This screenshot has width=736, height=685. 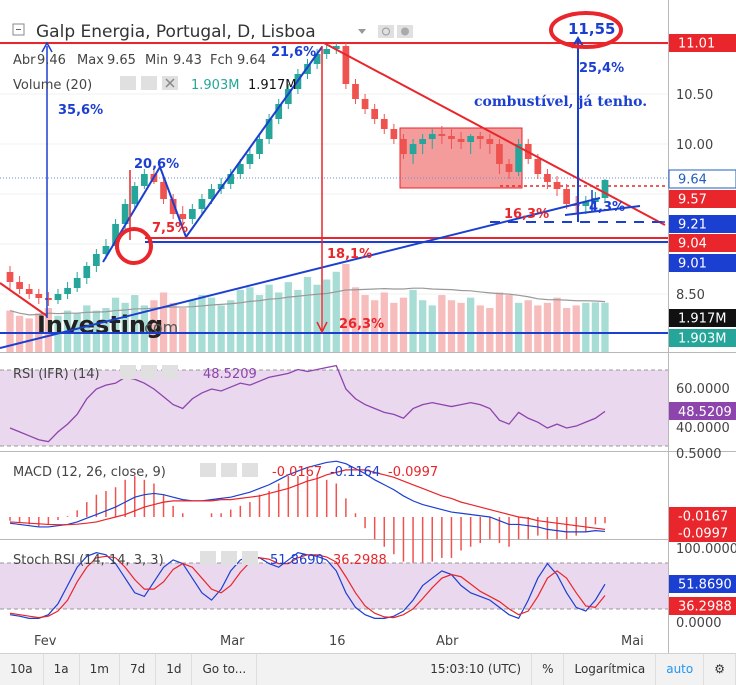 What do you see at coordinates (680, 669) in the screenshot?
I see `auto-button: auto` at bounding box center [680, 669].